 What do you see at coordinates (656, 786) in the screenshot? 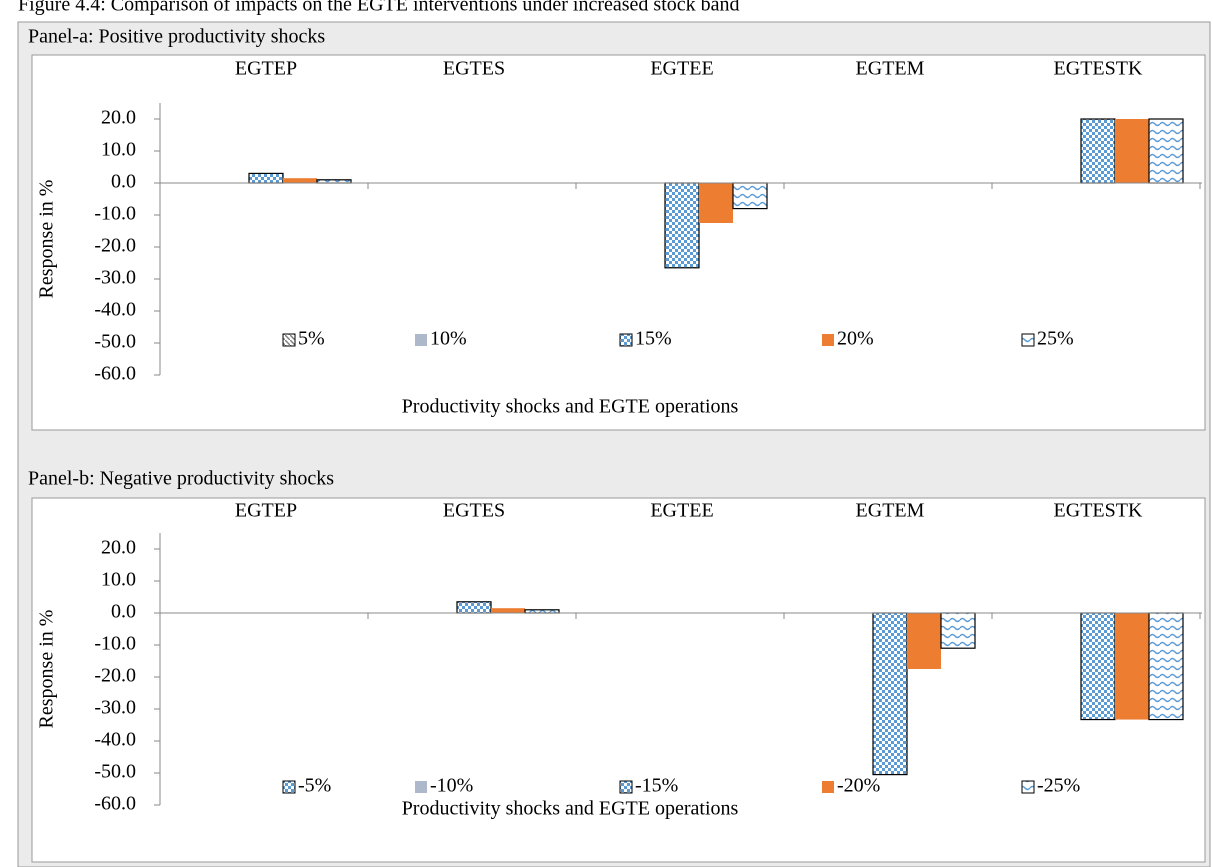
I see `legend-label: -15%` at bounding box center [656, 786].